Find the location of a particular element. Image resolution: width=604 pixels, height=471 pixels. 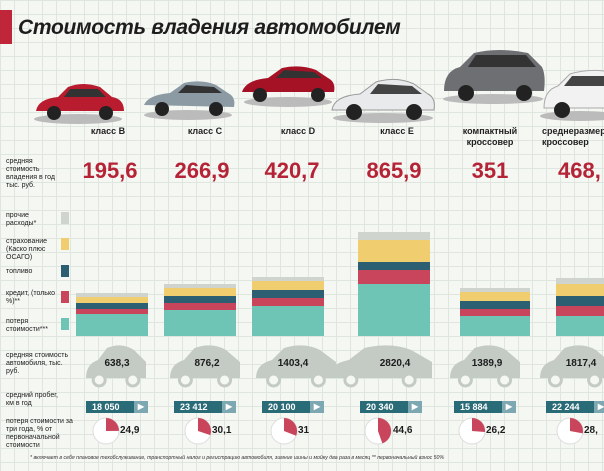

mileage-value: 22 244 is located at coordinates (566, 407).